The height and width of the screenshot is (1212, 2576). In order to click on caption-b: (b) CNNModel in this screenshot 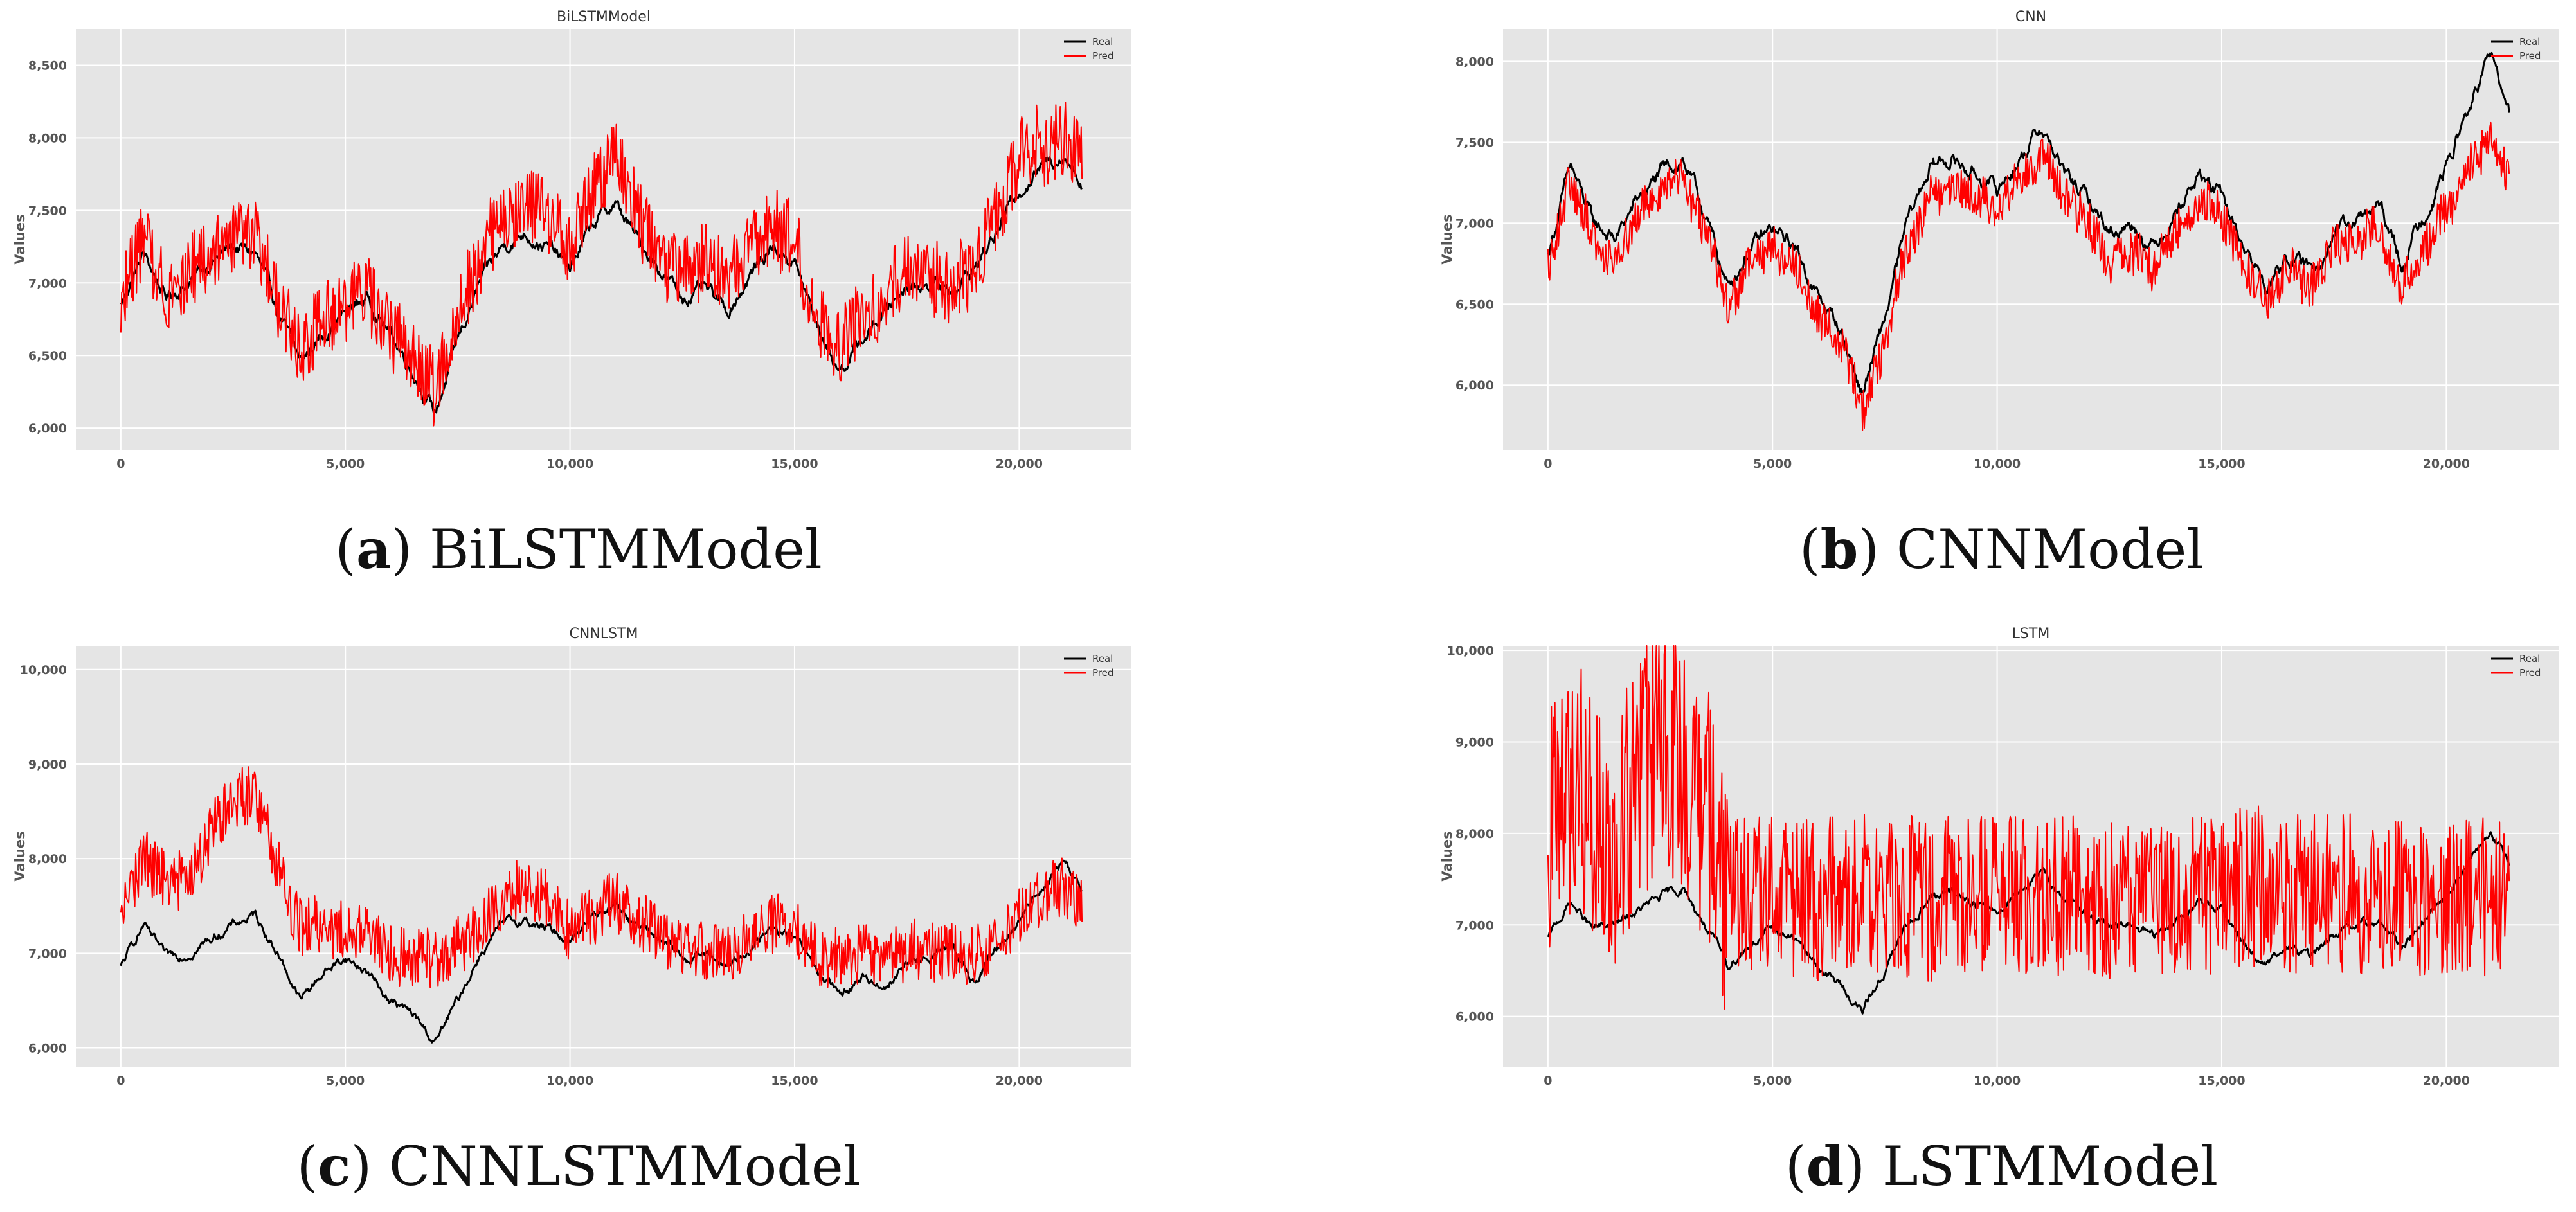, I will do `click(2001, 549)`.